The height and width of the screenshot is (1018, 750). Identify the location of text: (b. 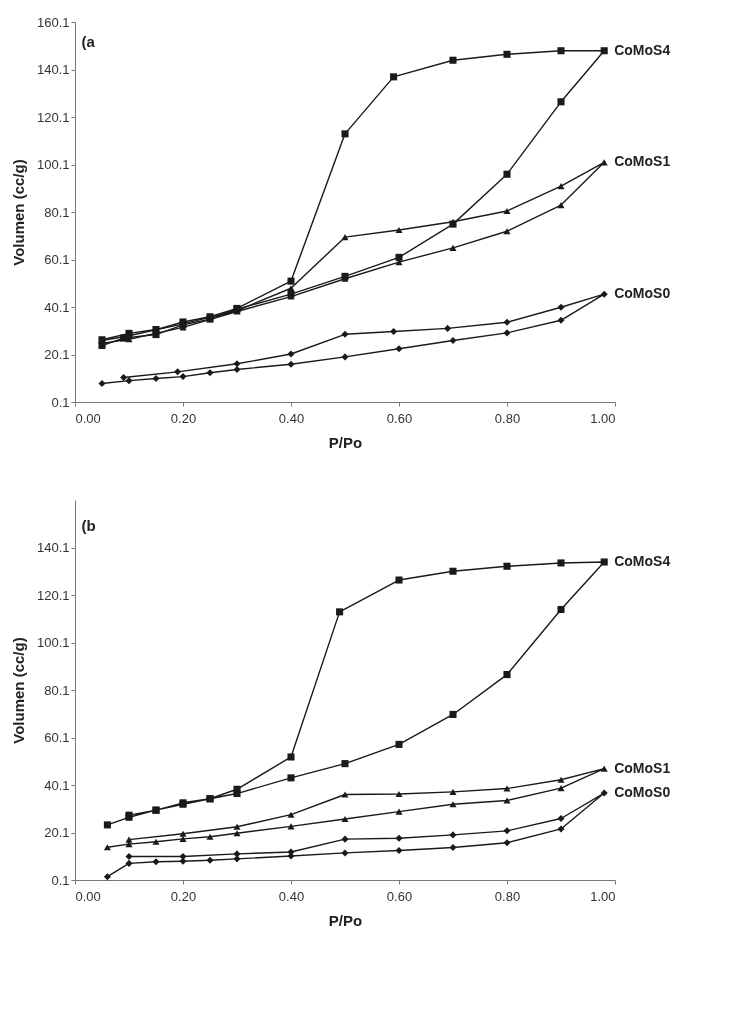
(88, 525).